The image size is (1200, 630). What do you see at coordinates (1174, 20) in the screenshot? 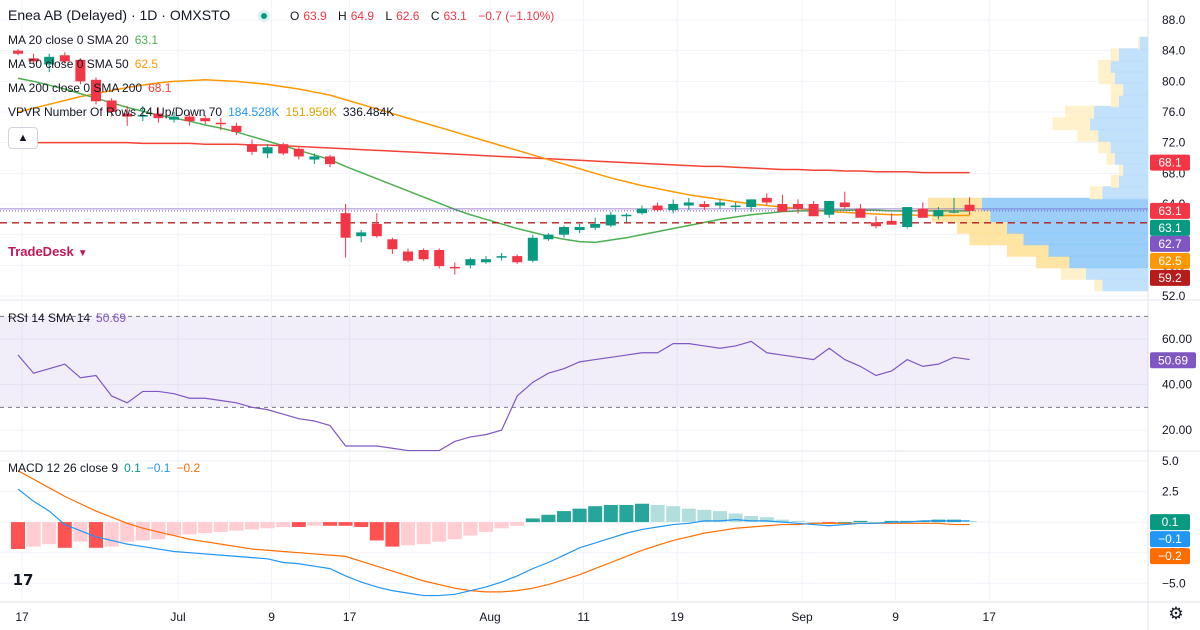
I see `price-axis-tick: 88.0` at bounding box center [1174, 20].